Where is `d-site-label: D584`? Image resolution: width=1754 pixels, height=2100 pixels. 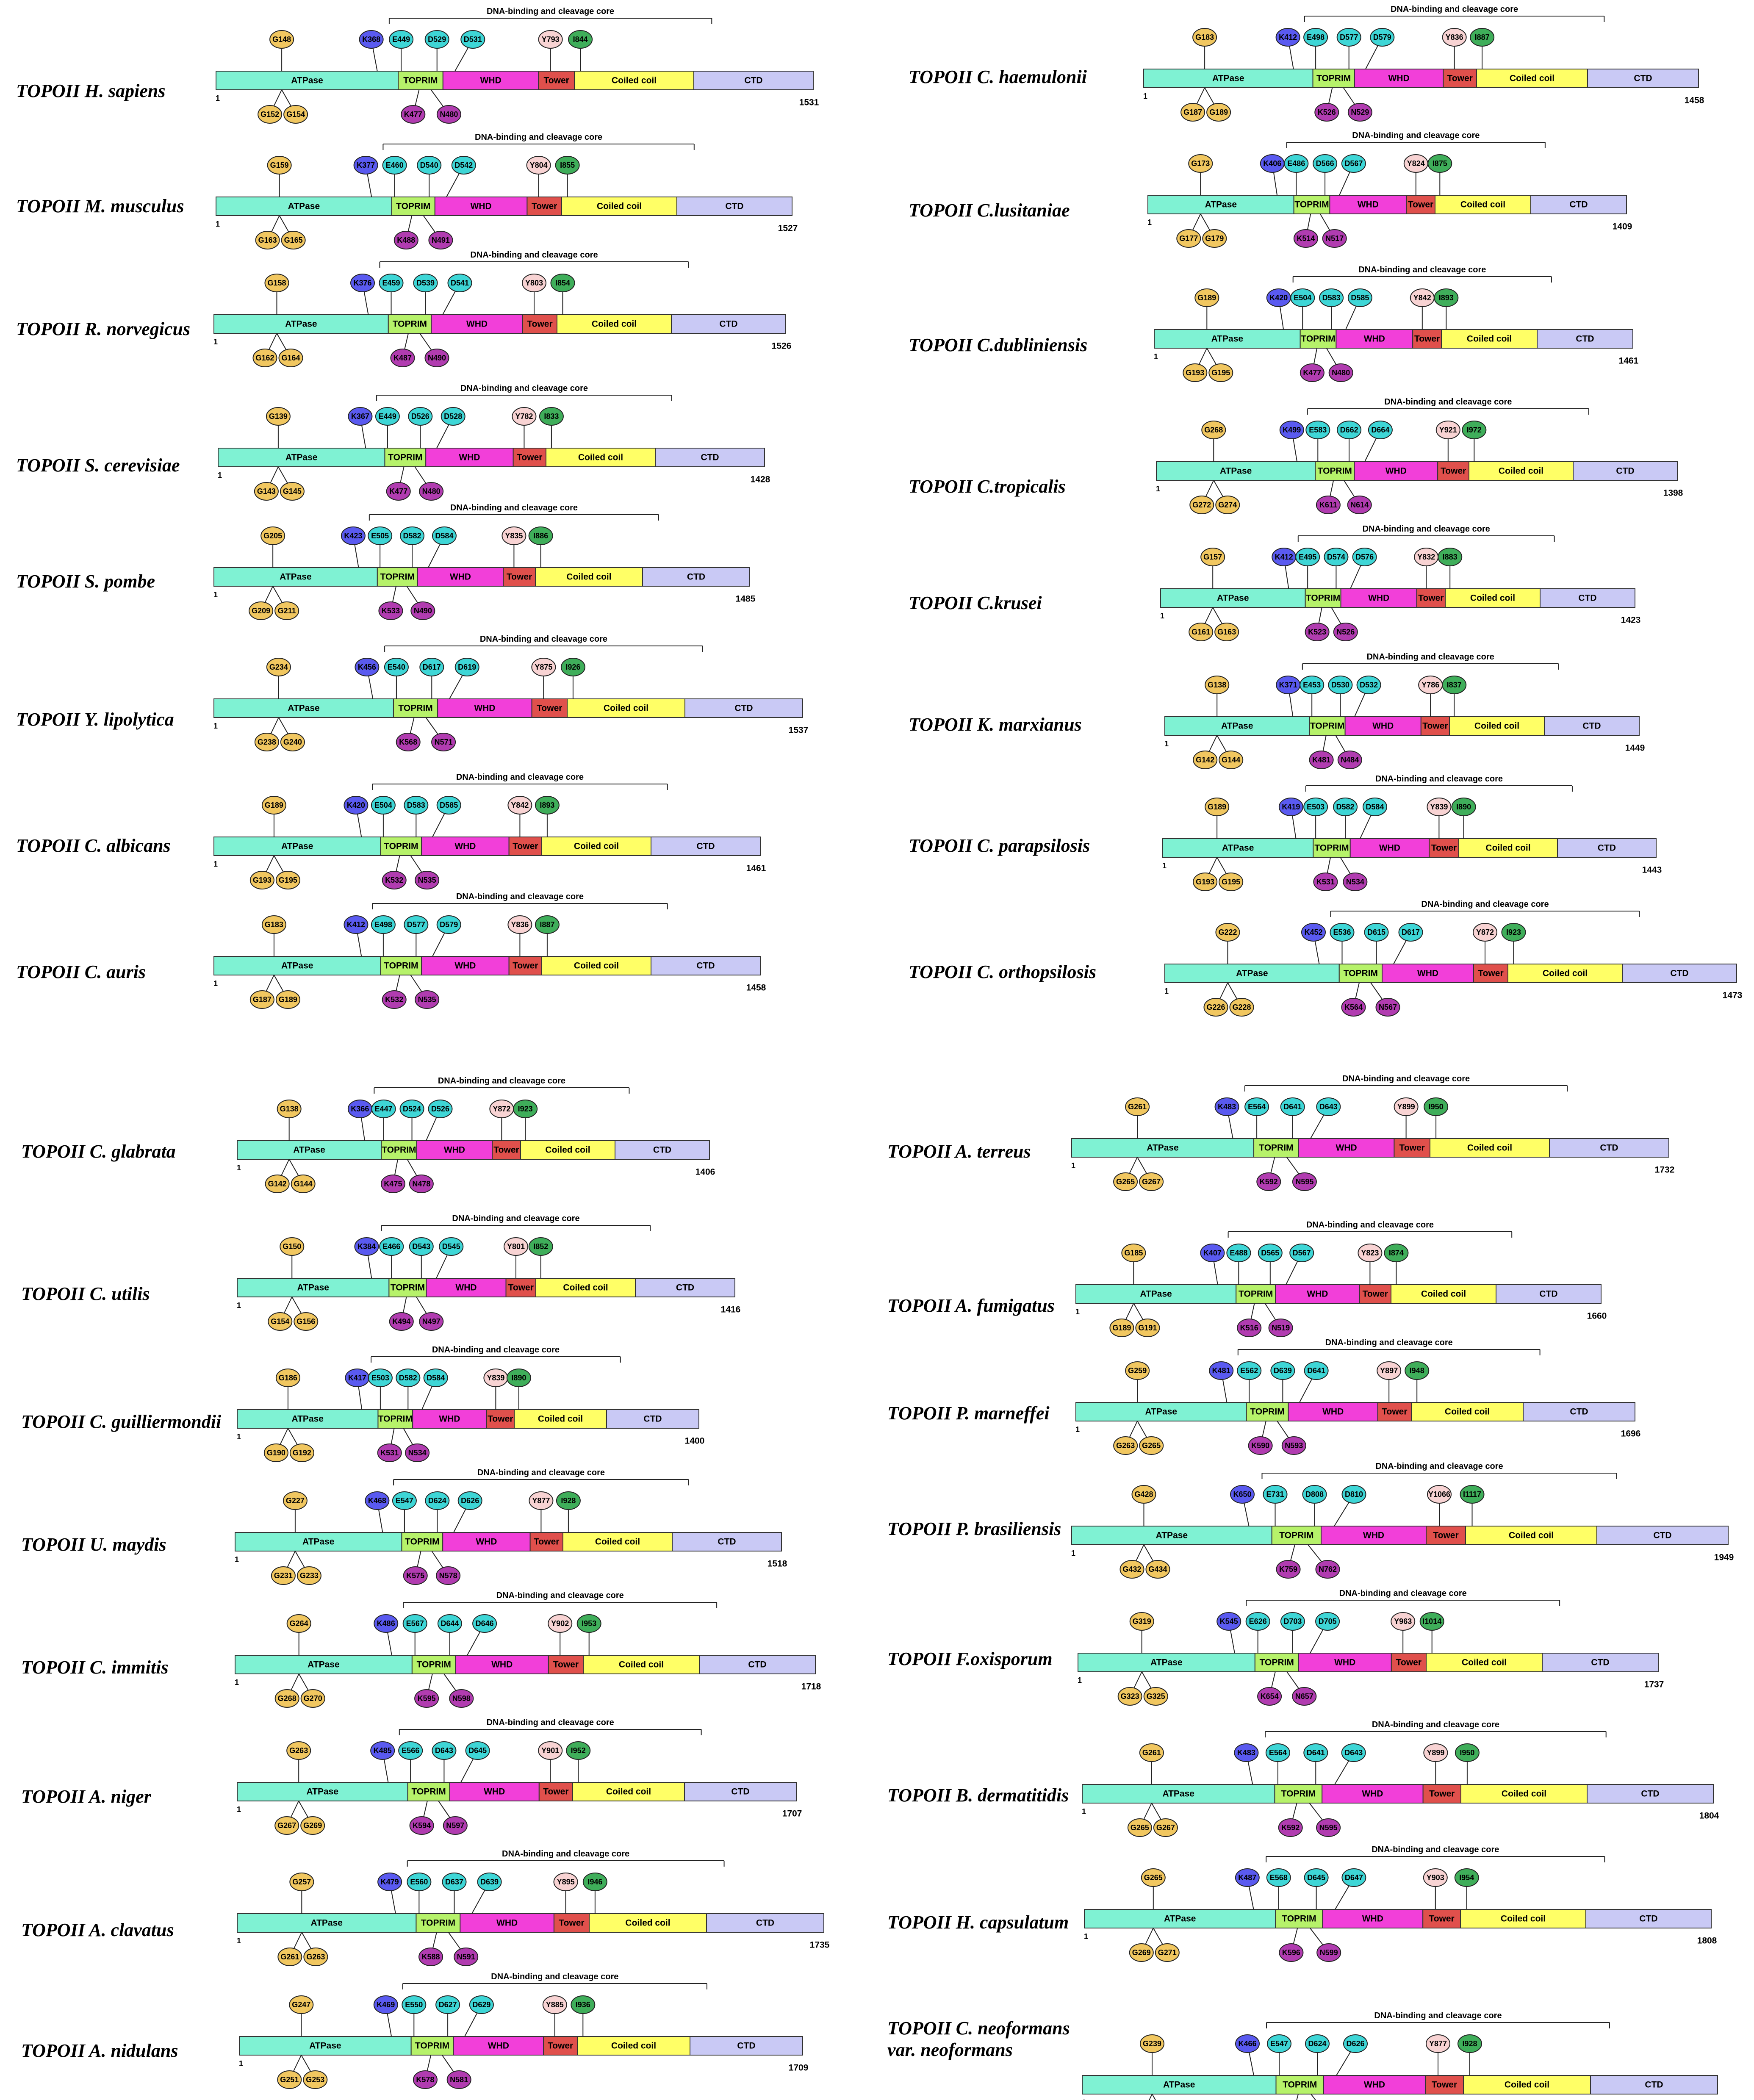 d-site-label: D584 is located at coordinates (436, 1378).